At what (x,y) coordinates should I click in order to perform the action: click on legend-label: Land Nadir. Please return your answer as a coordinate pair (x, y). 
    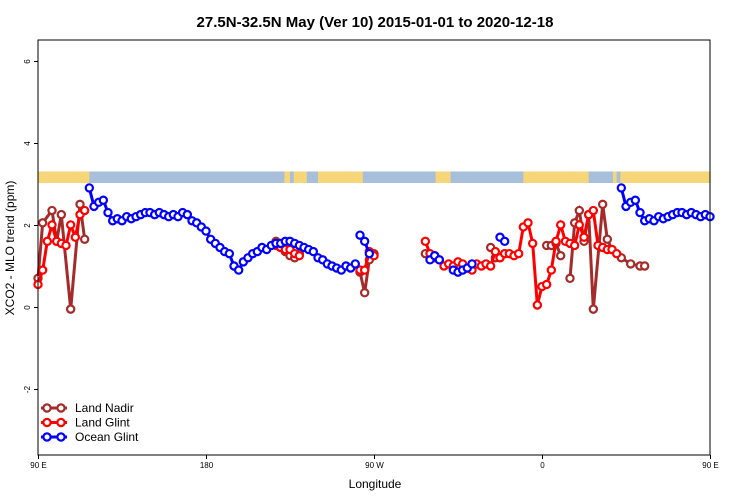
    Looking at the image, I should click on (104, 408).